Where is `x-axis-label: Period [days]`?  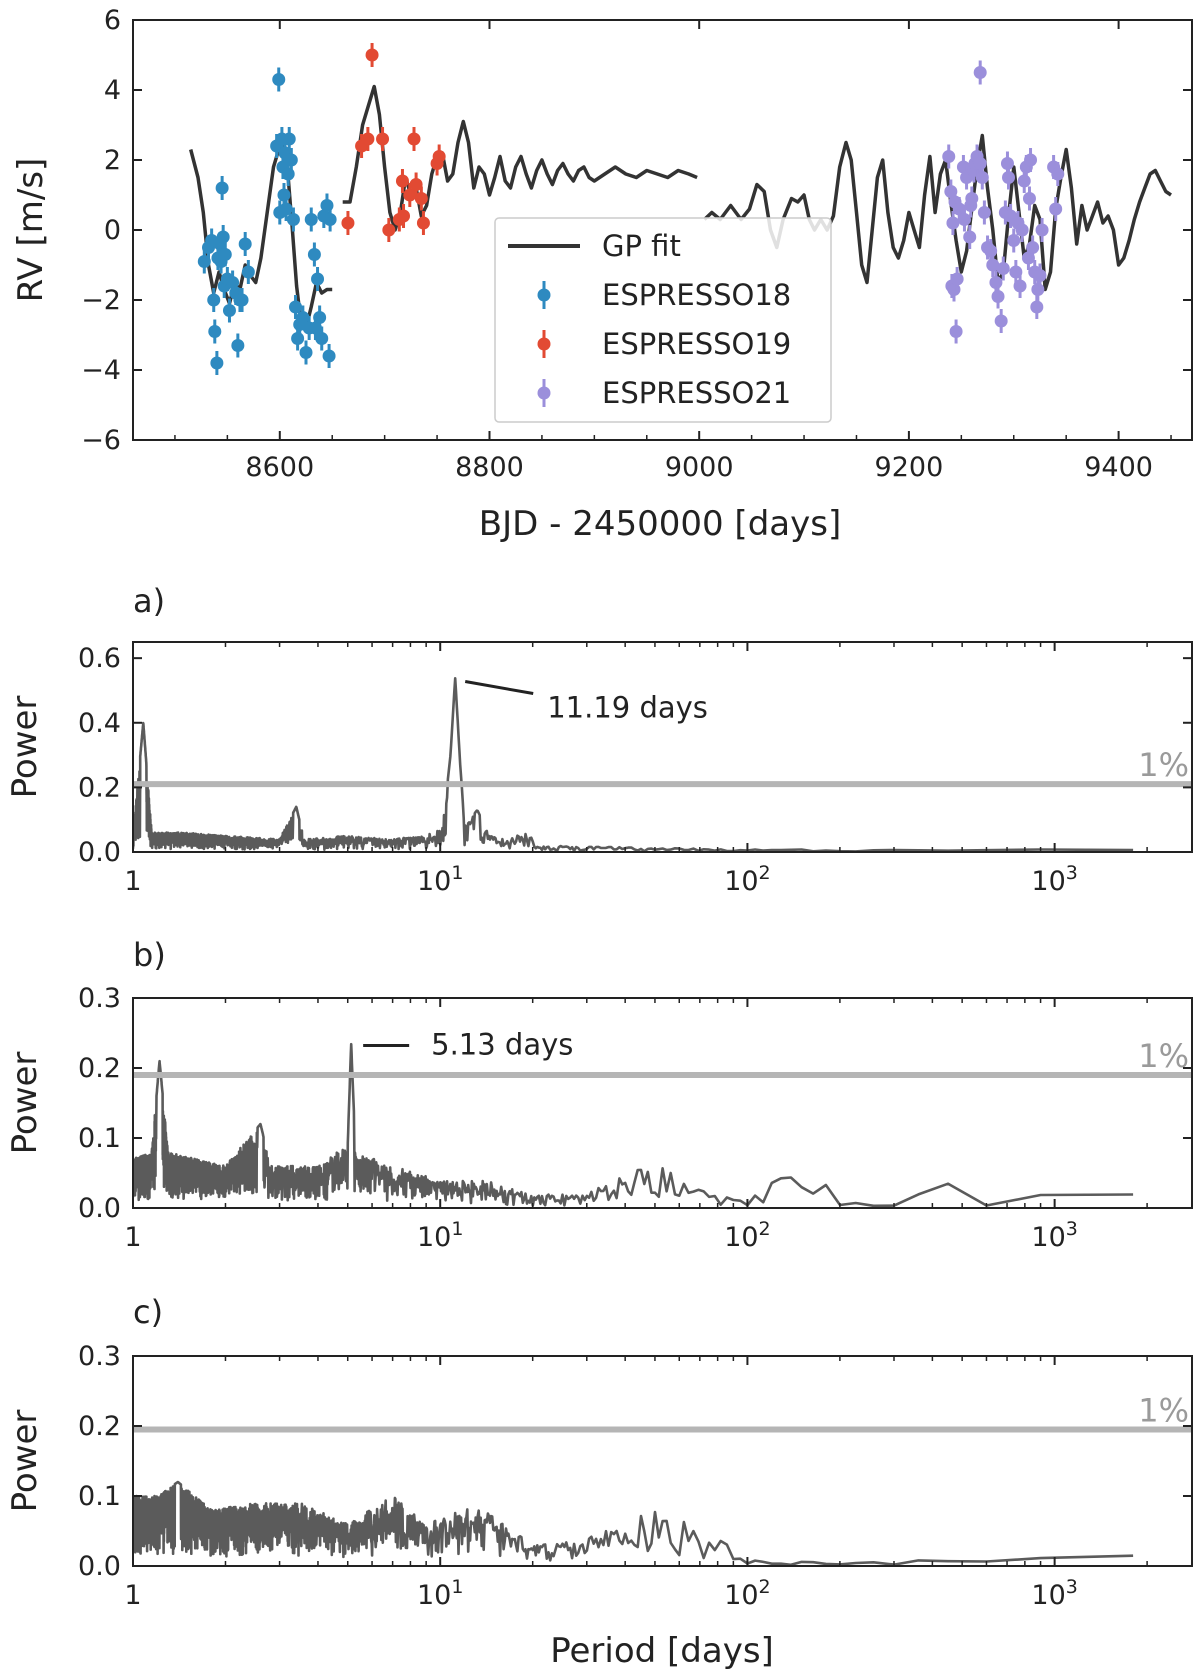
x-axis-label: Period [days] is located at coordinates (662, 1651).